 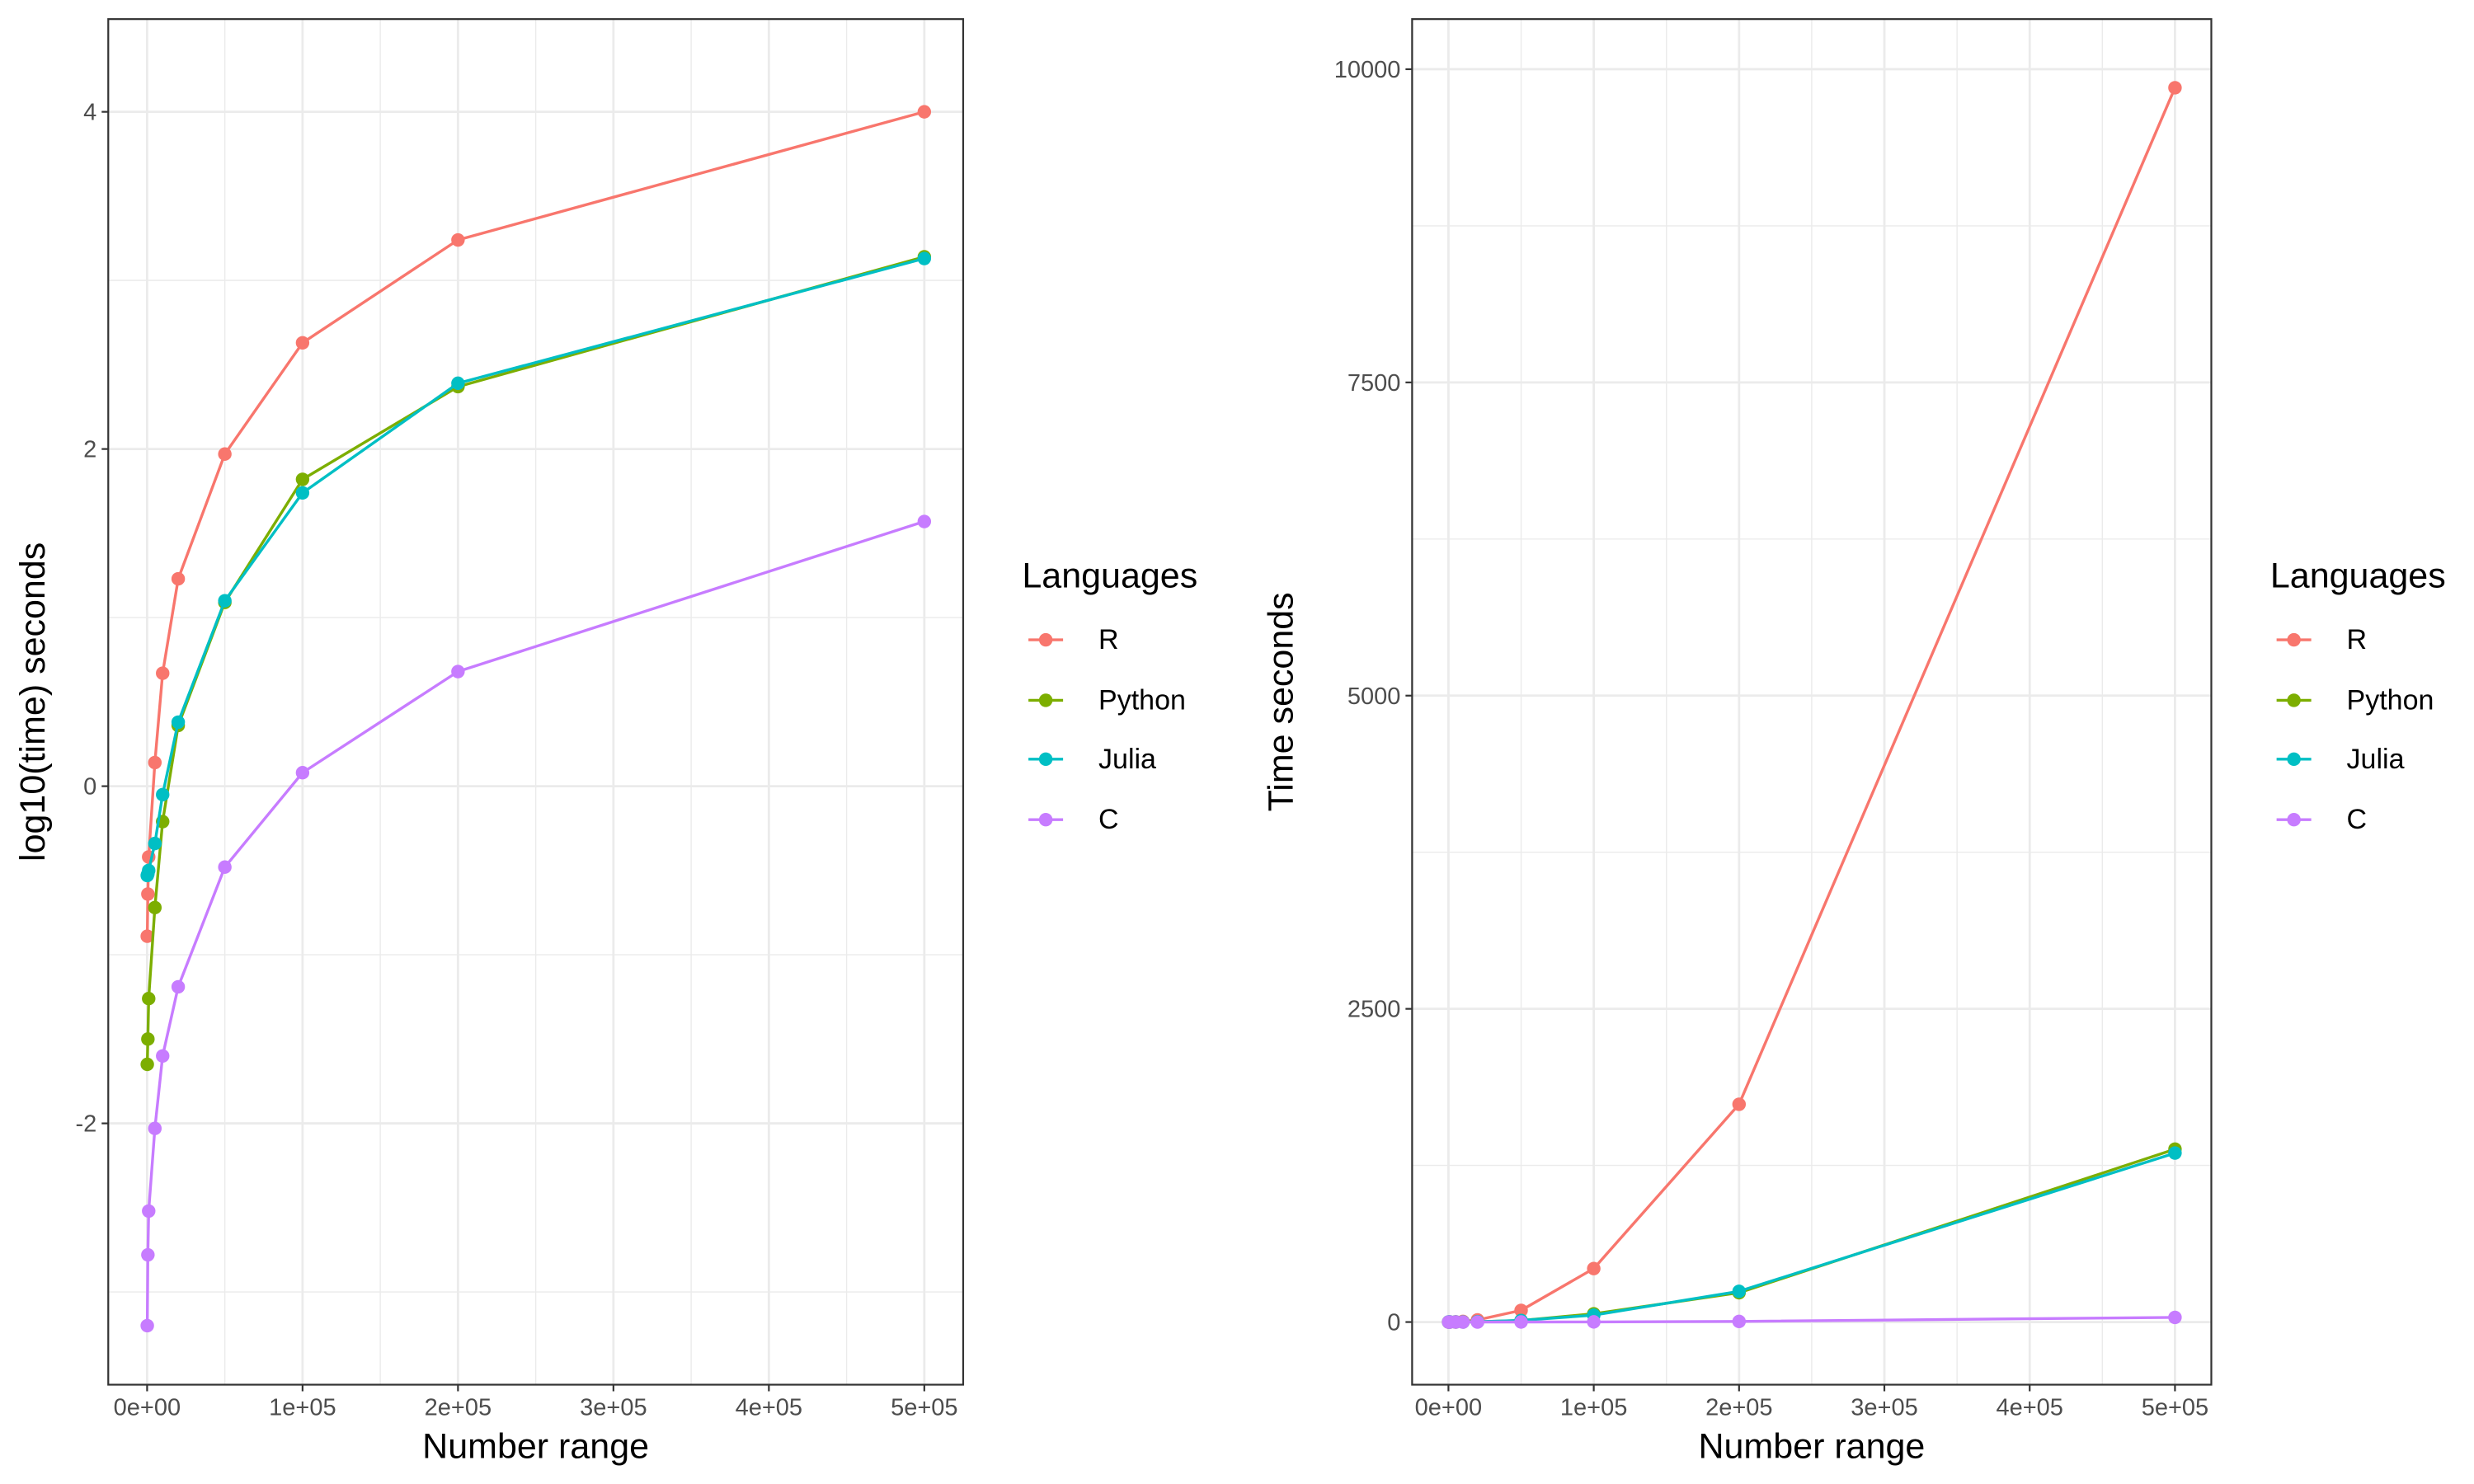 I want to click on y-tick-label: 2, so click(x=89, y=450).